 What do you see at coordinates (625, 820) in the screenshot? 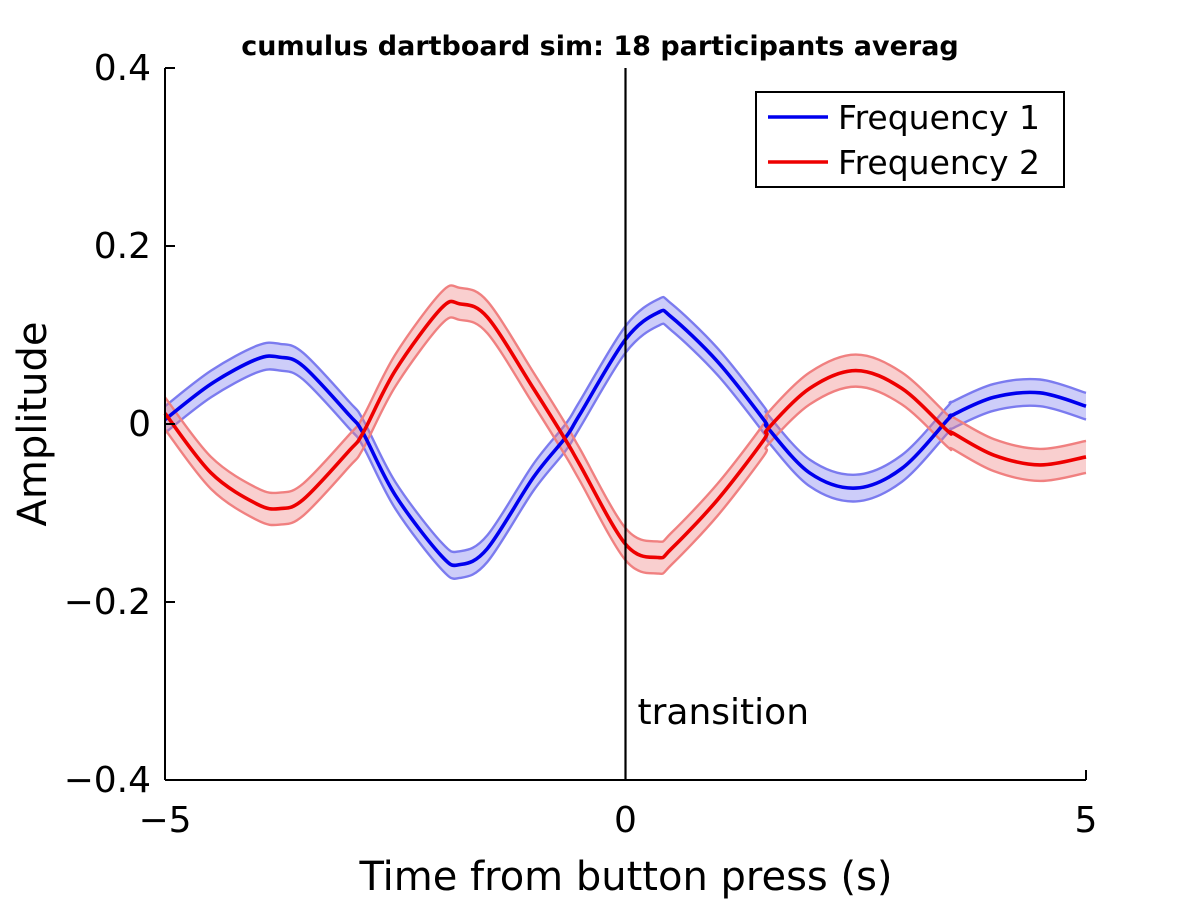
I see `x-tick-label: 0` at bounding box center [625, 820].